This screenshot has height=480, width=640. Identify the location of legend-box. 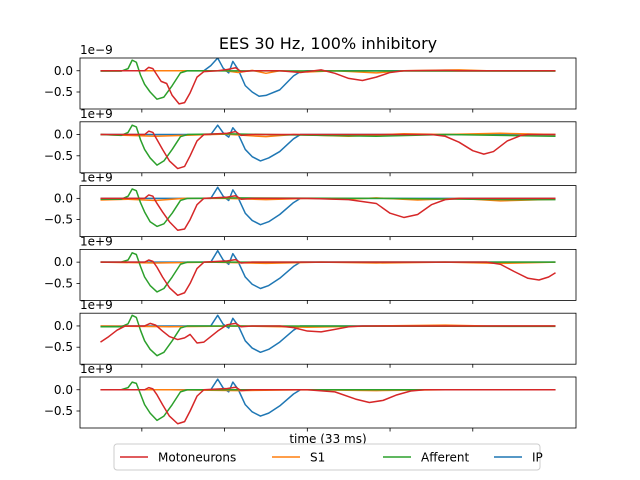
(327, 457).